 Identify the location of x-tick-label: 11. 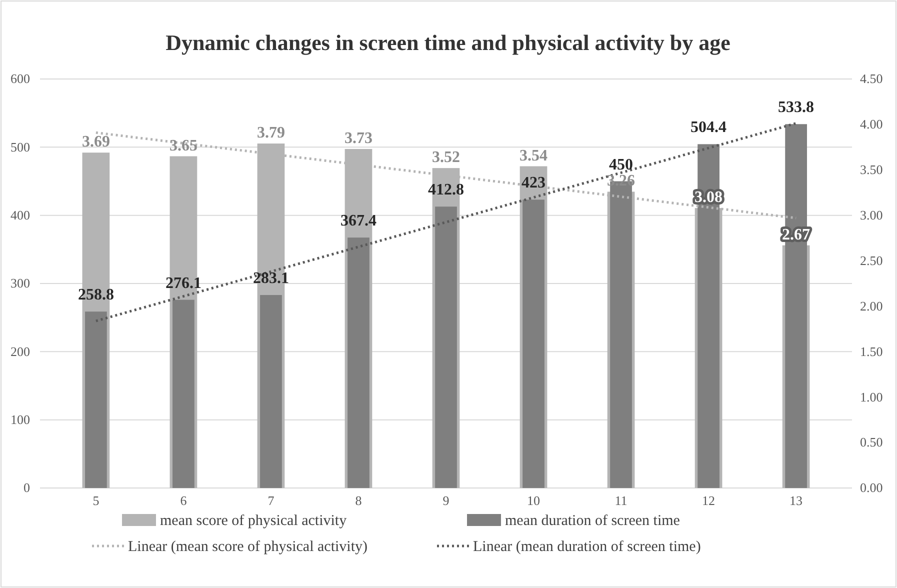
(621, 500).